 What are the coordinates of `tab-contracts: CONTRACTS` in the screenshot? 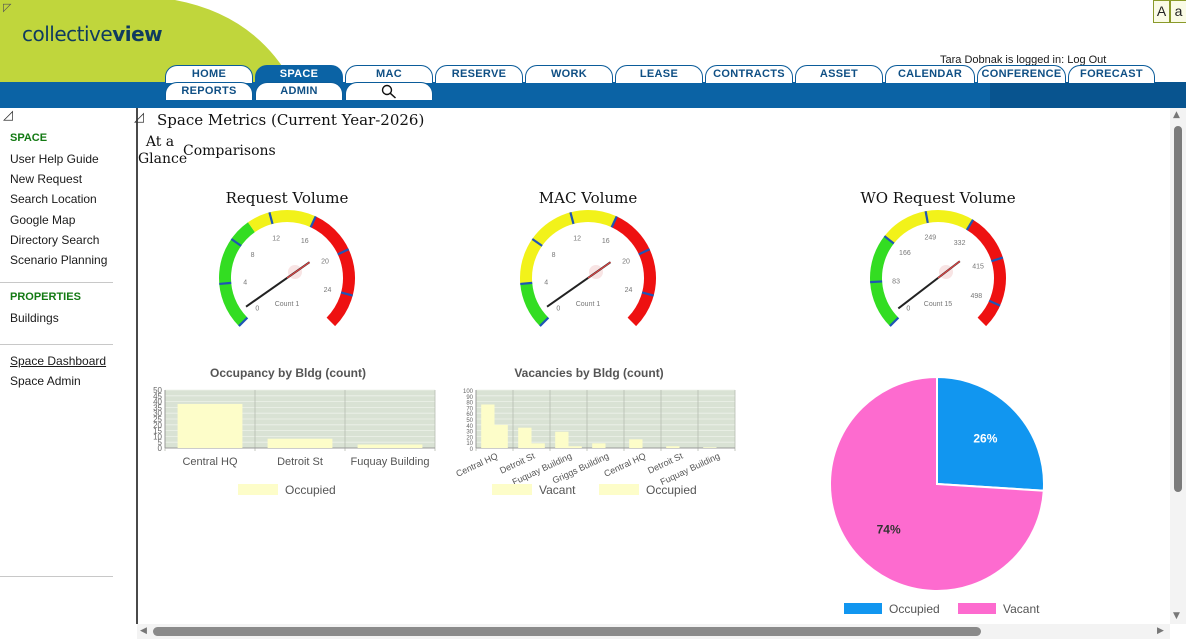 It's located at (749, 74).